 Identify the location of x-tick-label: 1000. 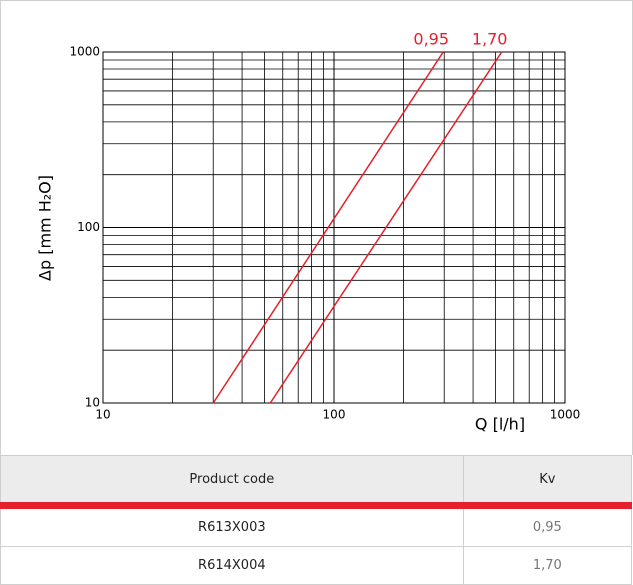
(565, 415).